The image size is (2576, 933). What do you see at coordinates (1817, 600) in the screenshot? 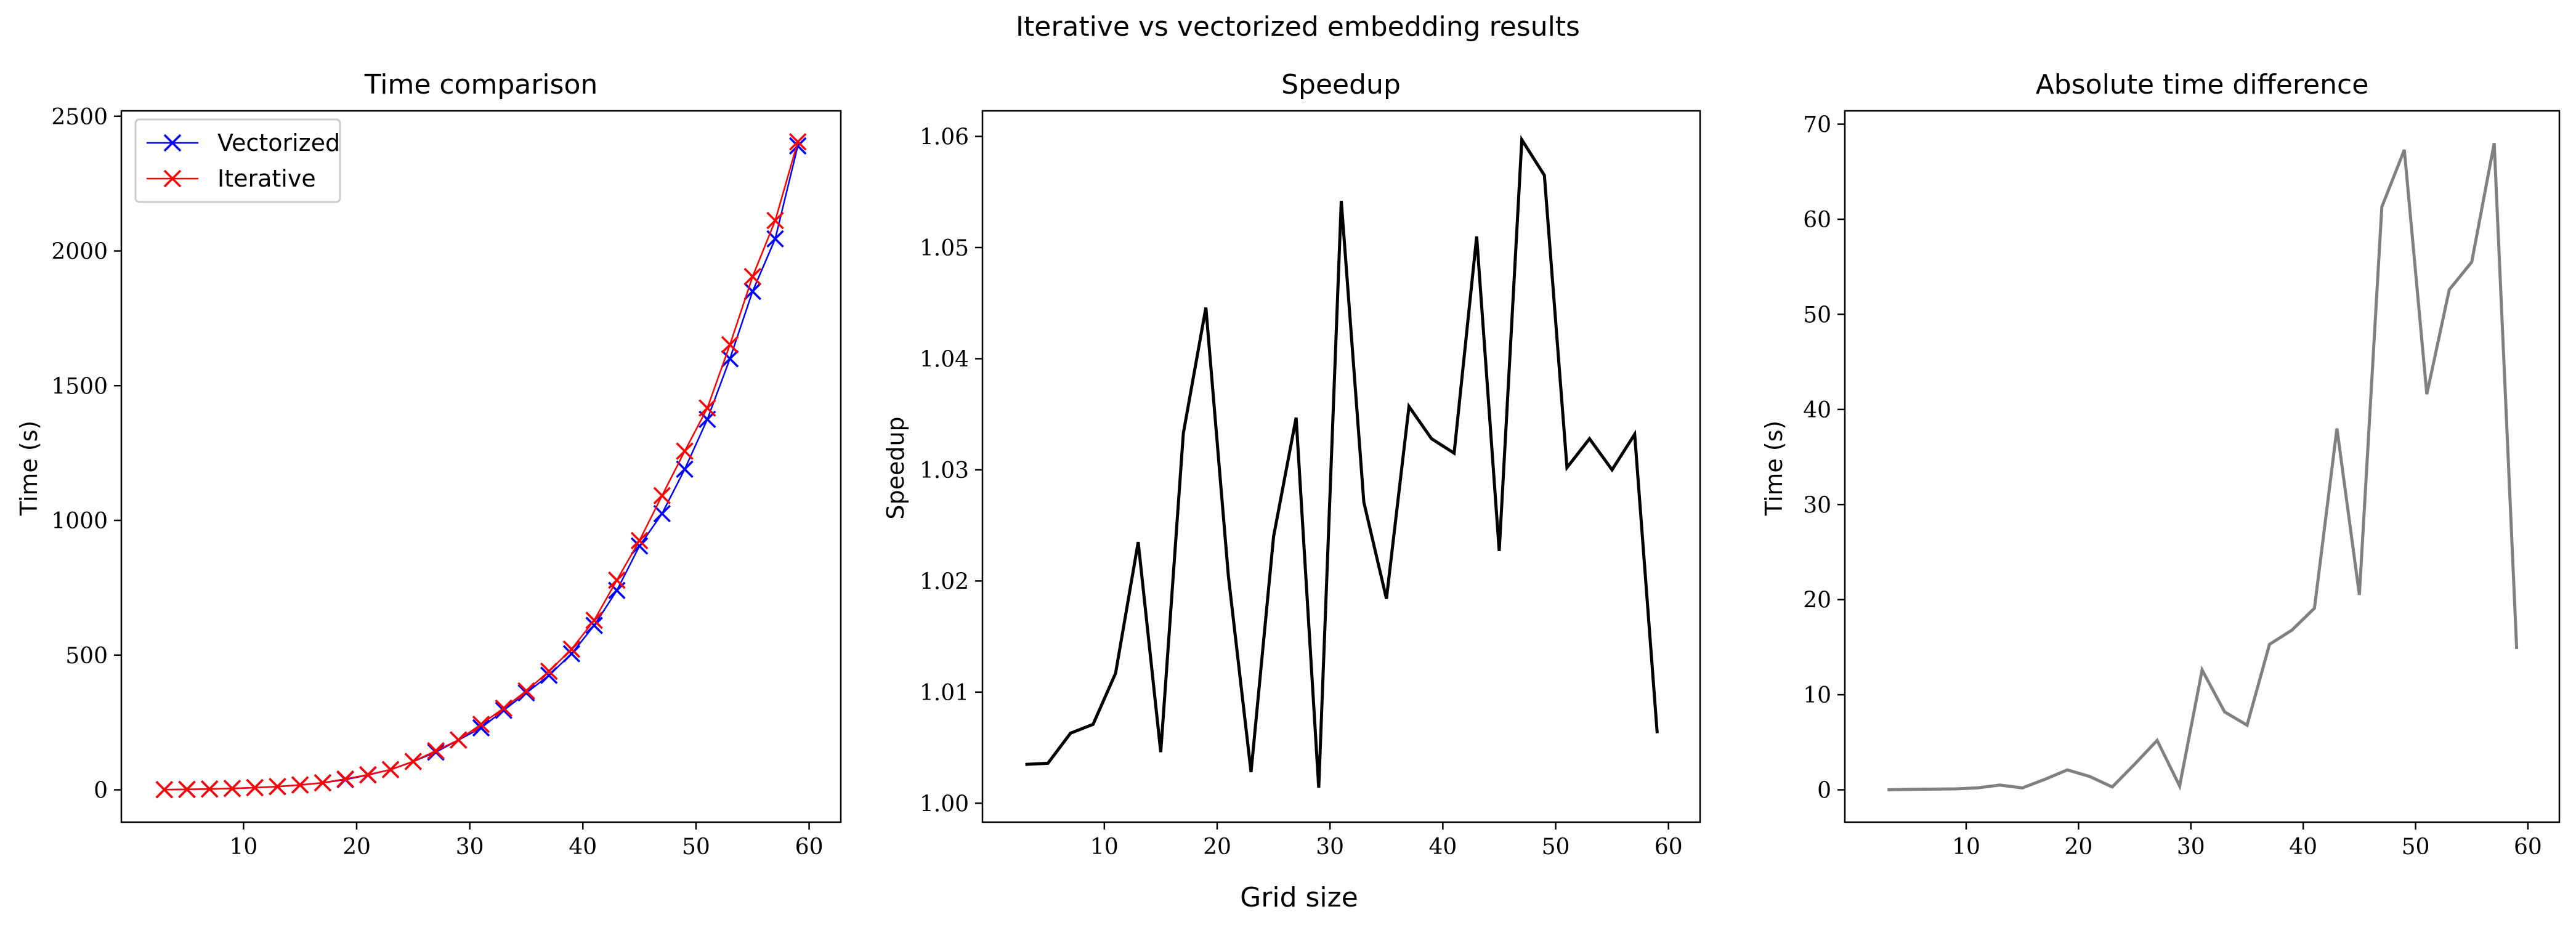
I see `y-tick-label: 20` at bounding box center [1817, 600].